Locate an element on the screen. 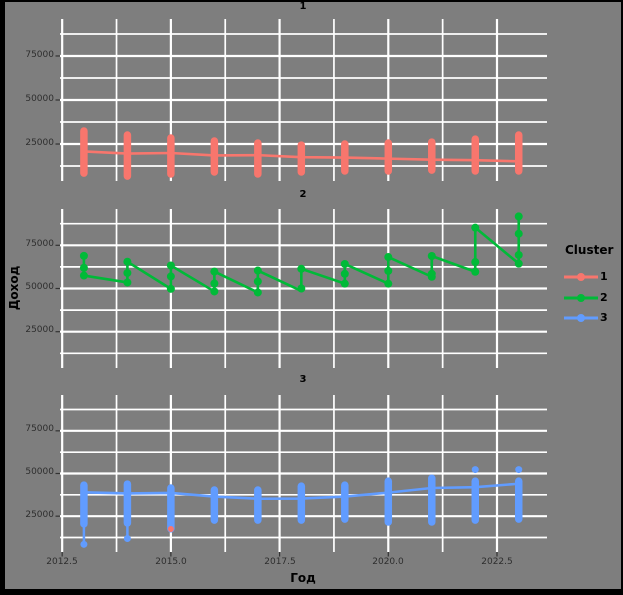  legend-entry-2-label: 2 is located at coordinates (604, 297).